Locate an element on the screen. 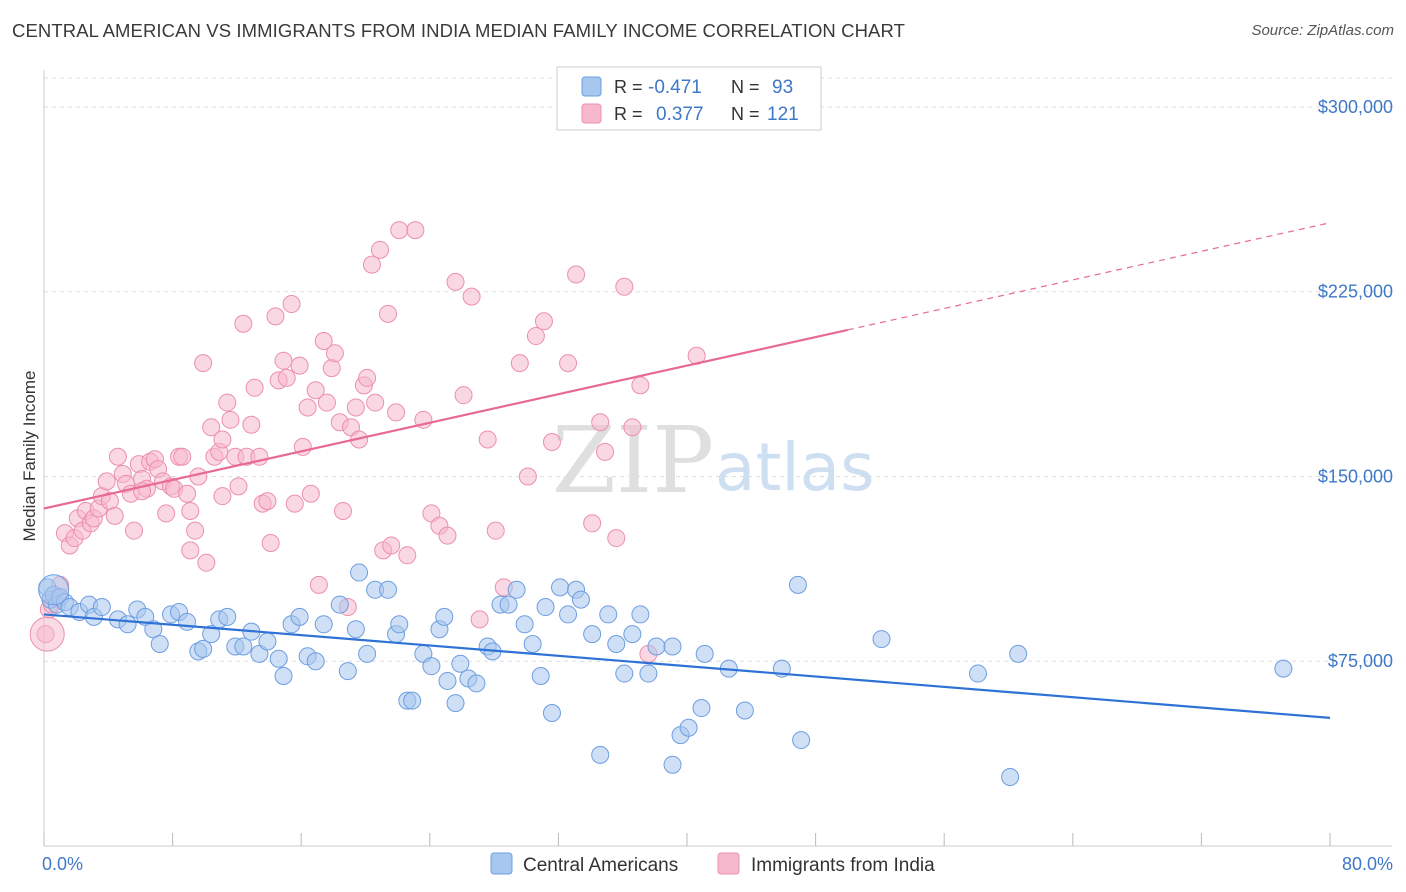 This screenshot has width=1406, height=892. y-axis-label: Median Family Income is located at coordinates (29, 455).